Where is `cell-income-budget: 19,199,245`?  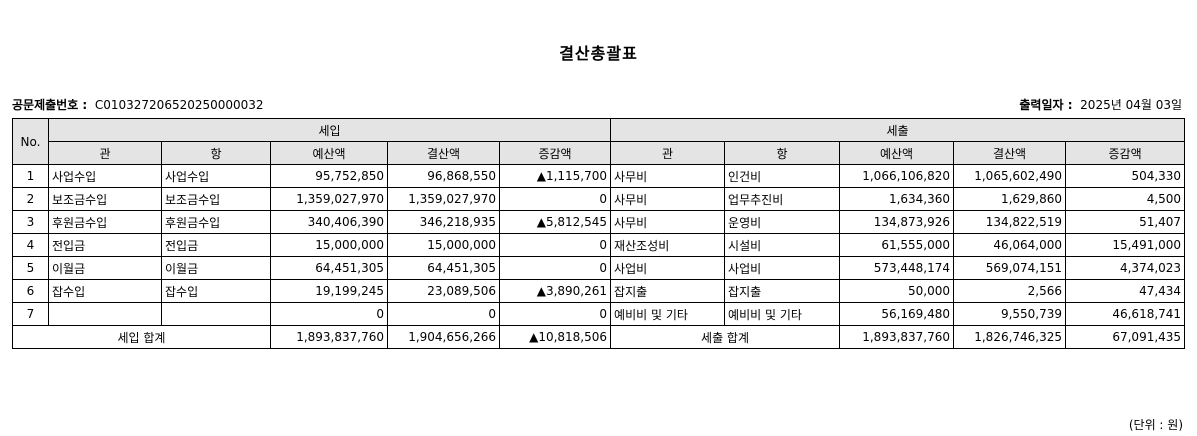
cell-income-budget: 19,199,245 is located at coordinates (329, 291).